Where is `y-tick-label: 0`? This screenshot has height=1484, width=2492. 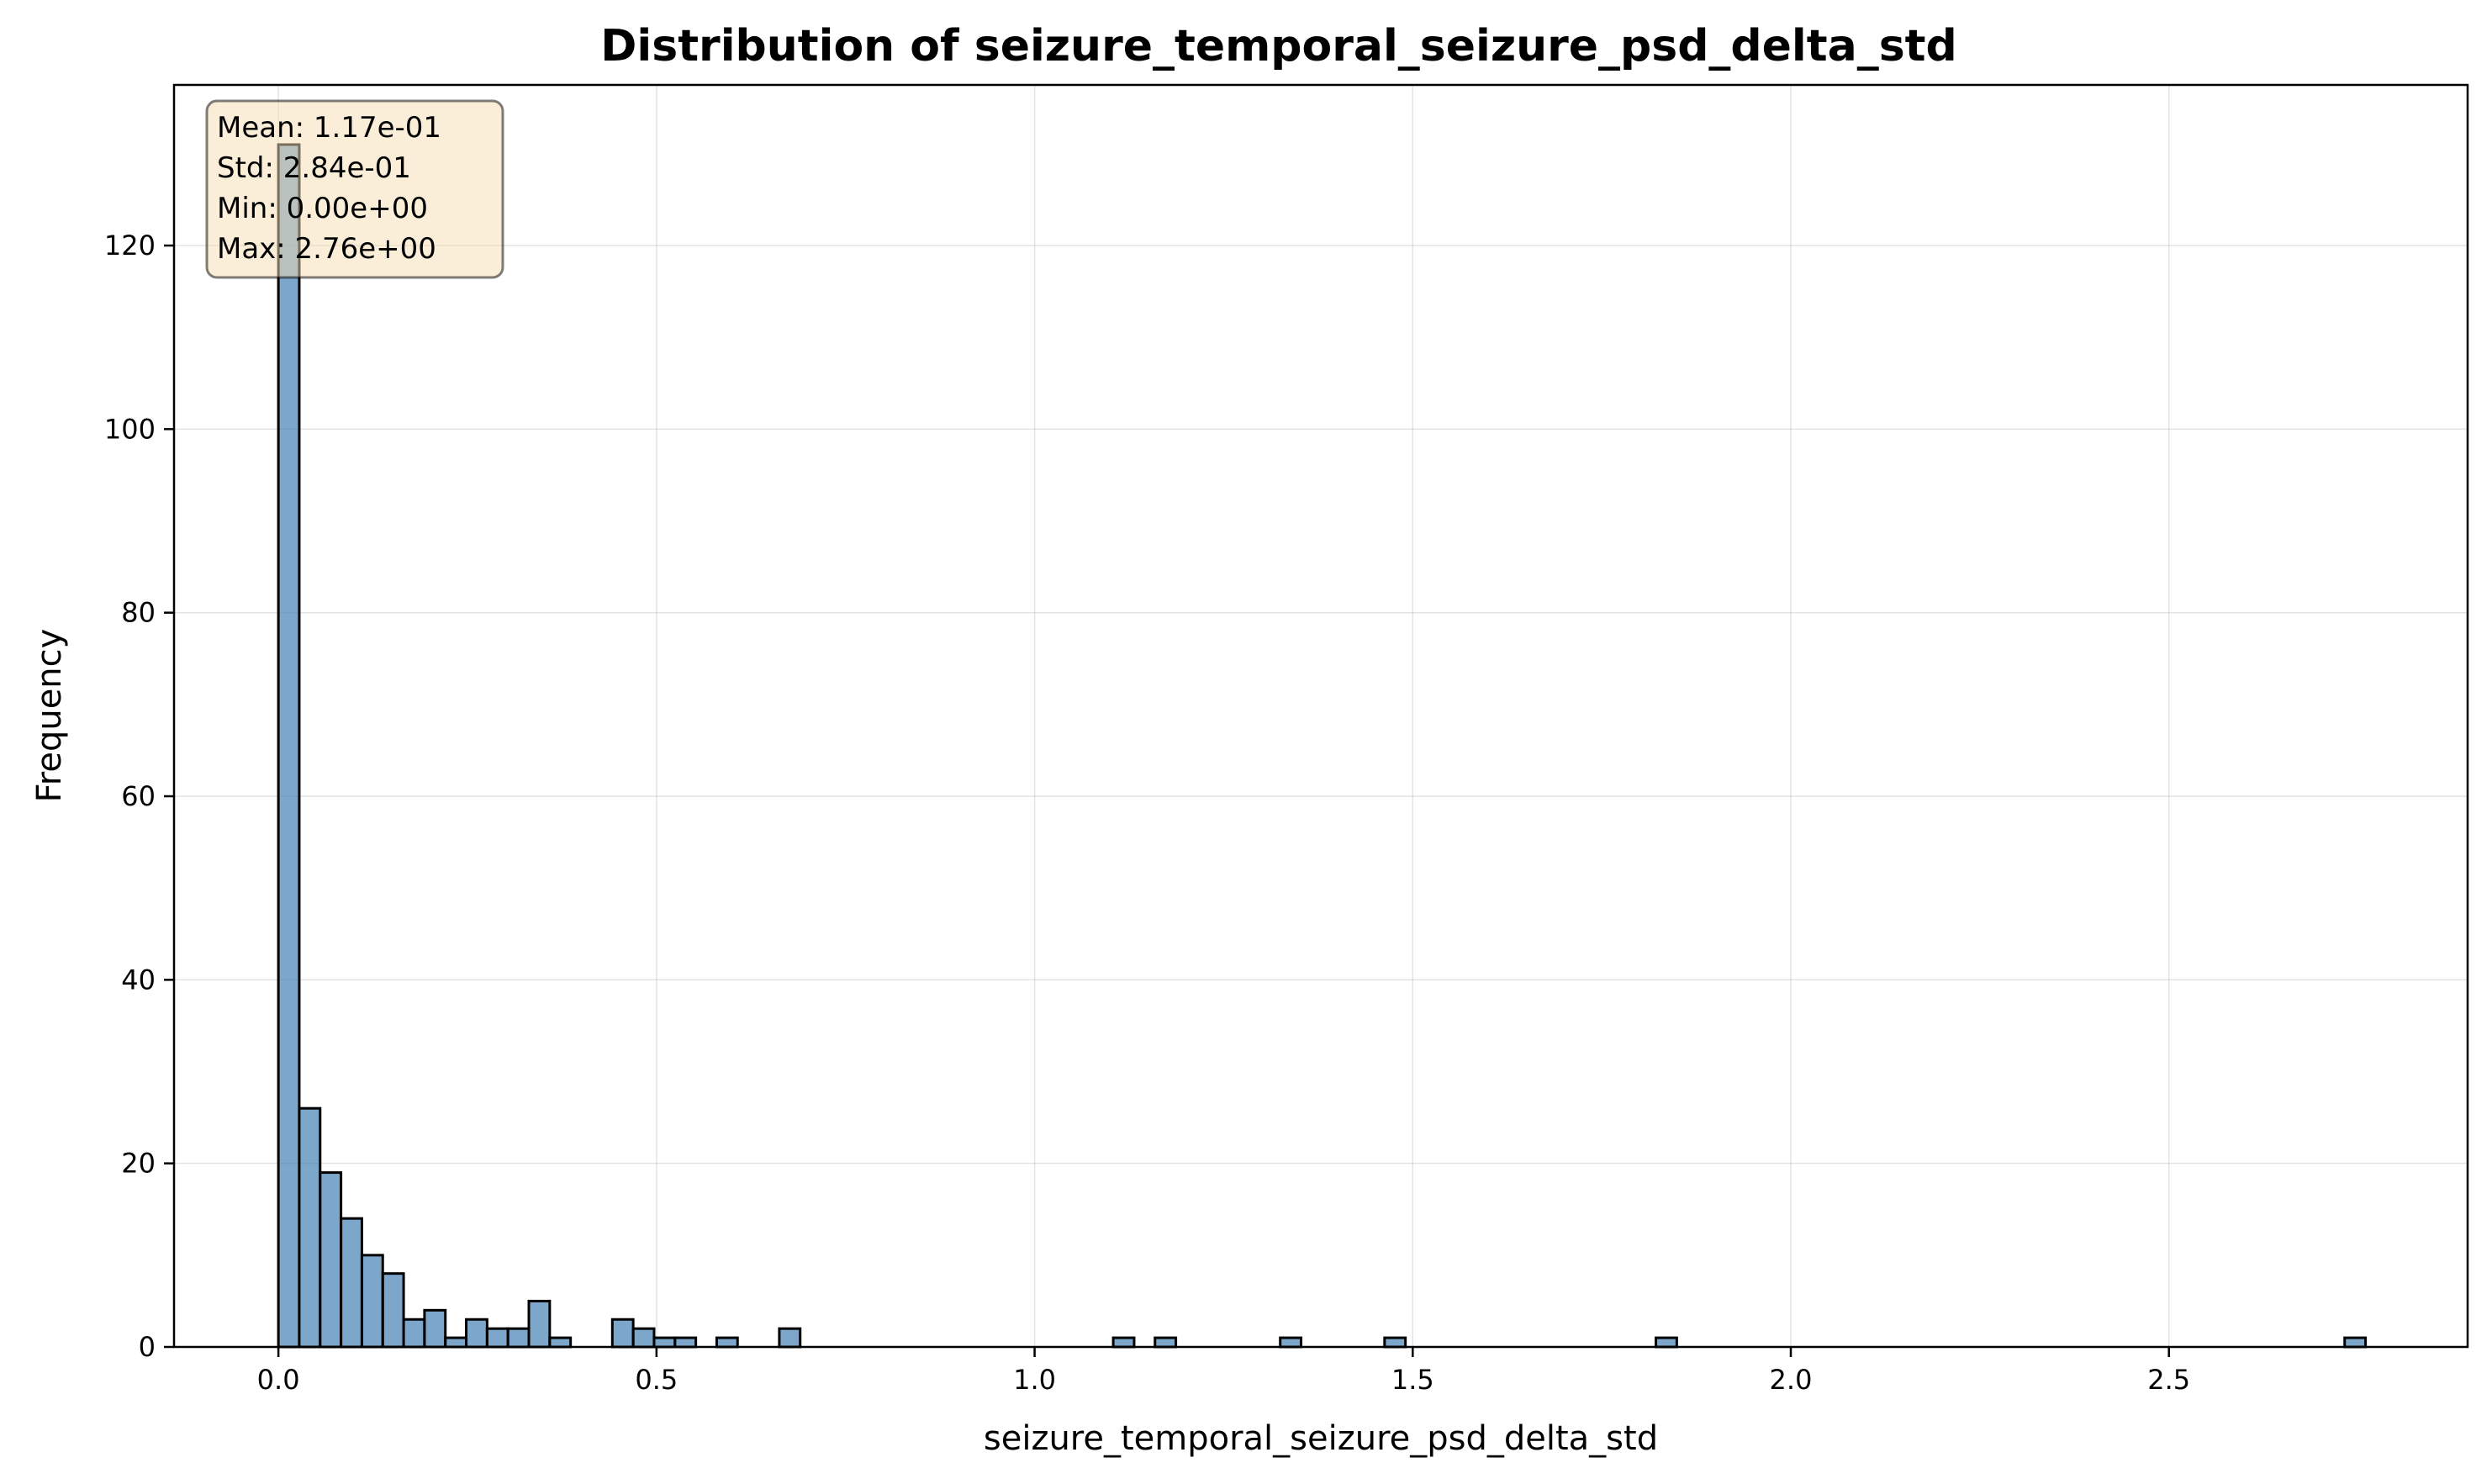
y-tick-label: 0 is located at coordinates (147, 1347).